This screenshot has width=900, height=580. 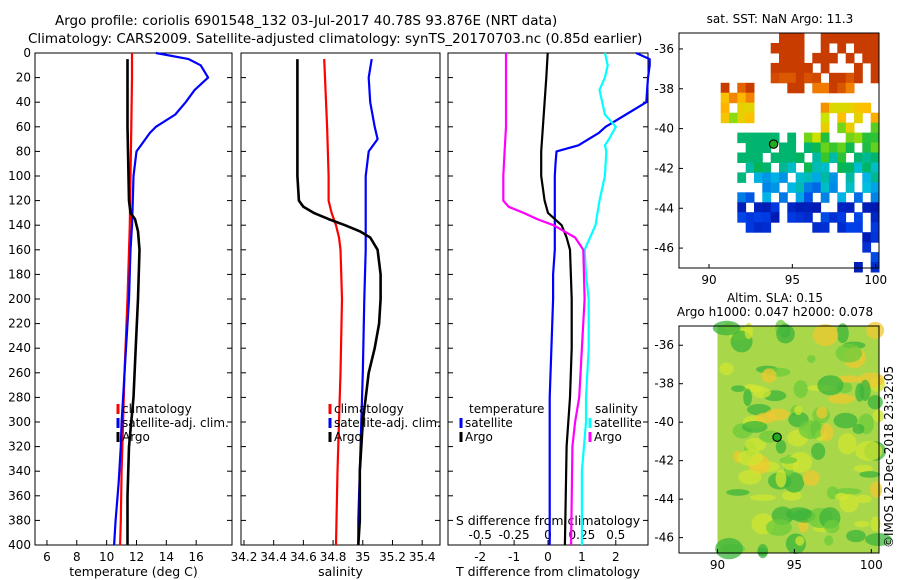 I want to click on sla-map-frame, so click(x=779, y=439).